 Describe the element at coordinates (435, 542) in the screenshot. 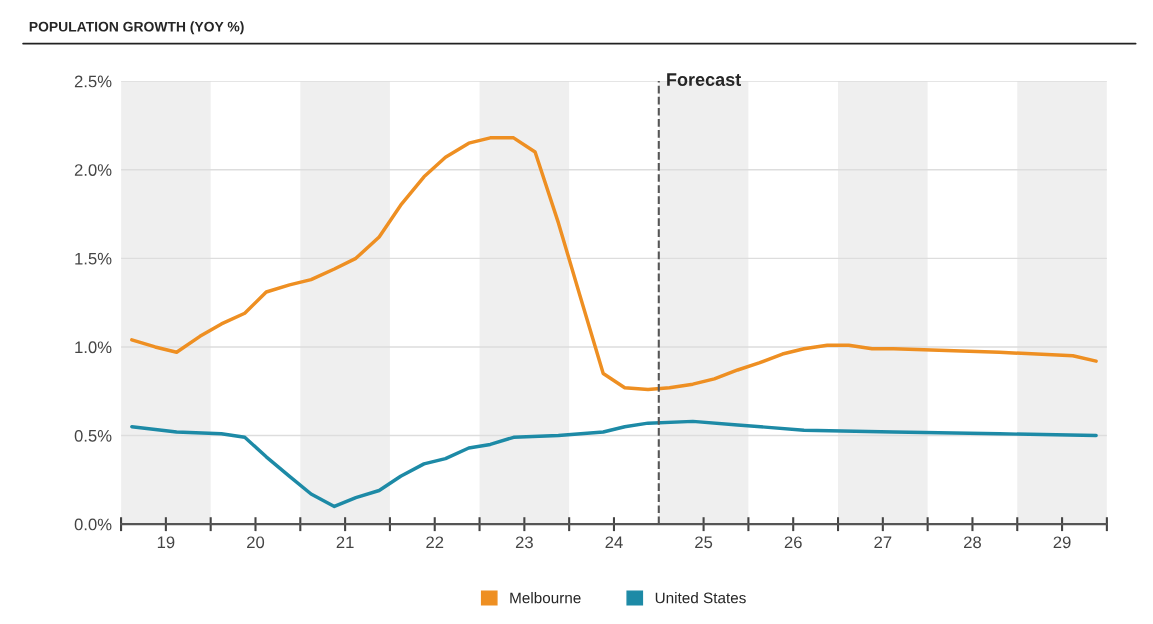

I see `x-tick-label: 22` at that location.